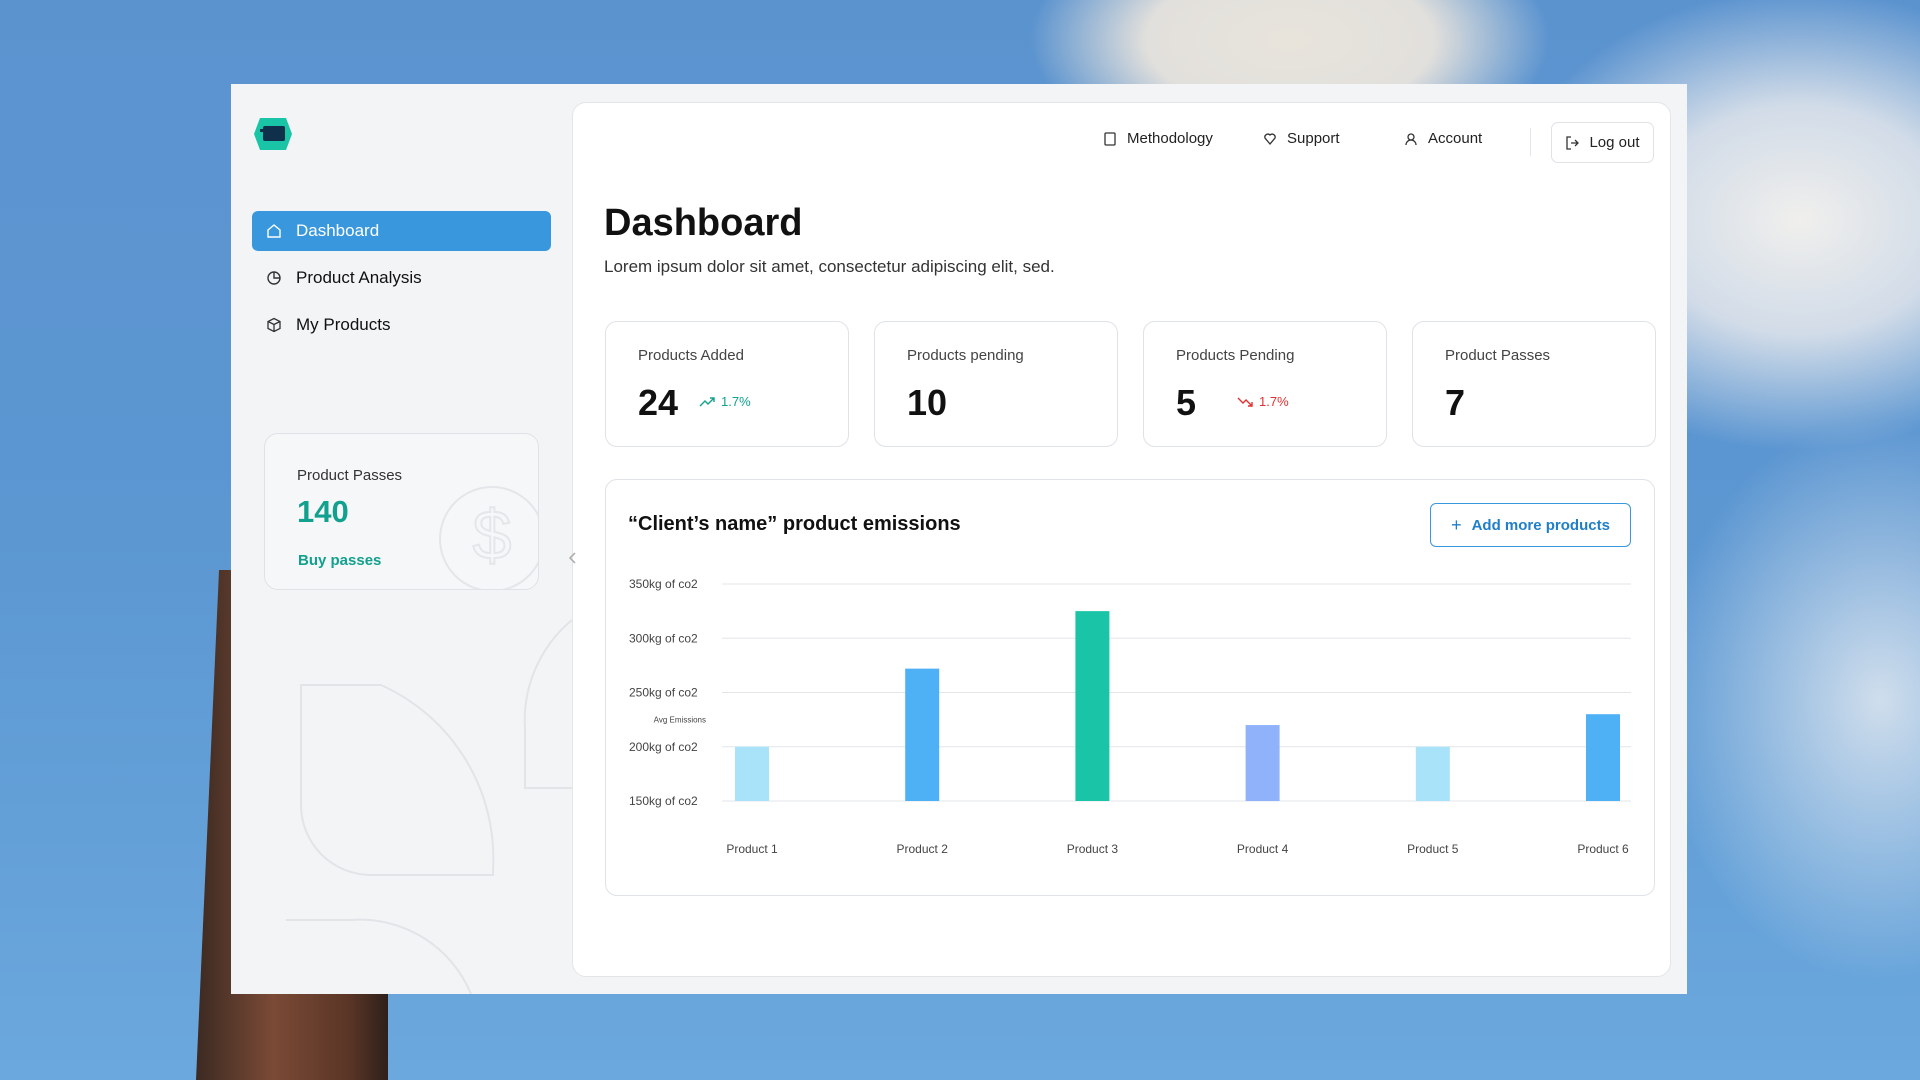 The width and height of the screenshot is (1920, 1080). I want to click on x-tick-label: Product 5, so click(1433, 849).